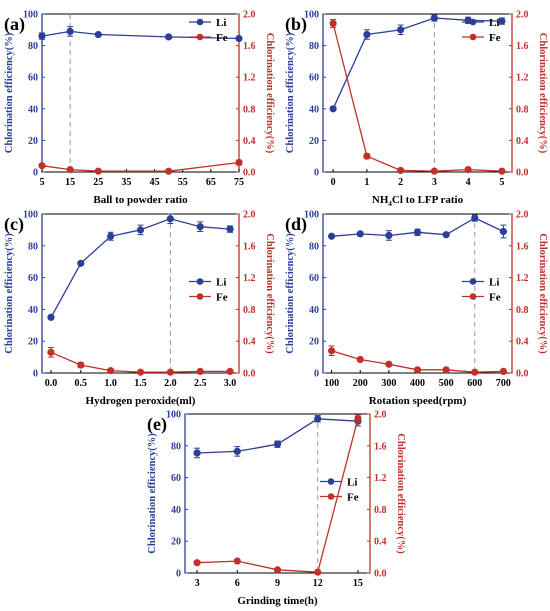 The width and height of the screenshot is (550, 611). What do you see at coordinates (390, 204) in the screenshot?
I see `x-axis-label-subscript: 4` at bounding box center [390, 204].